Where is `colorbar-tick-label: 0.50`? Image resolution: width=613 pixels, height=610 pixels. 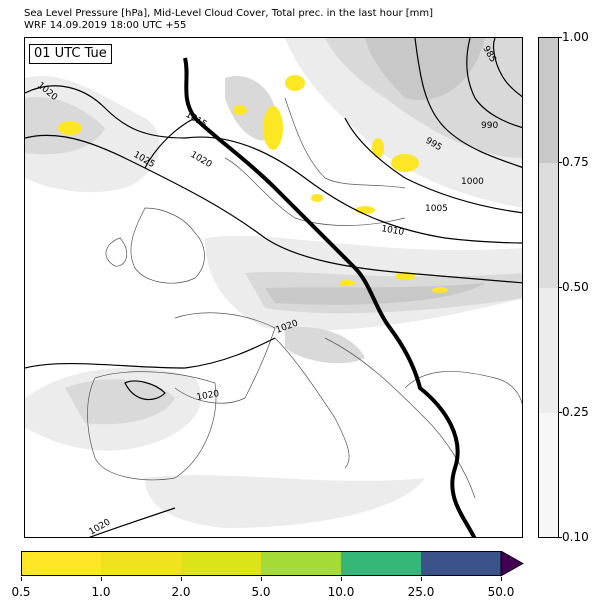
colorbar-tick-label: 0.50 is located at coordinates (575, 287).